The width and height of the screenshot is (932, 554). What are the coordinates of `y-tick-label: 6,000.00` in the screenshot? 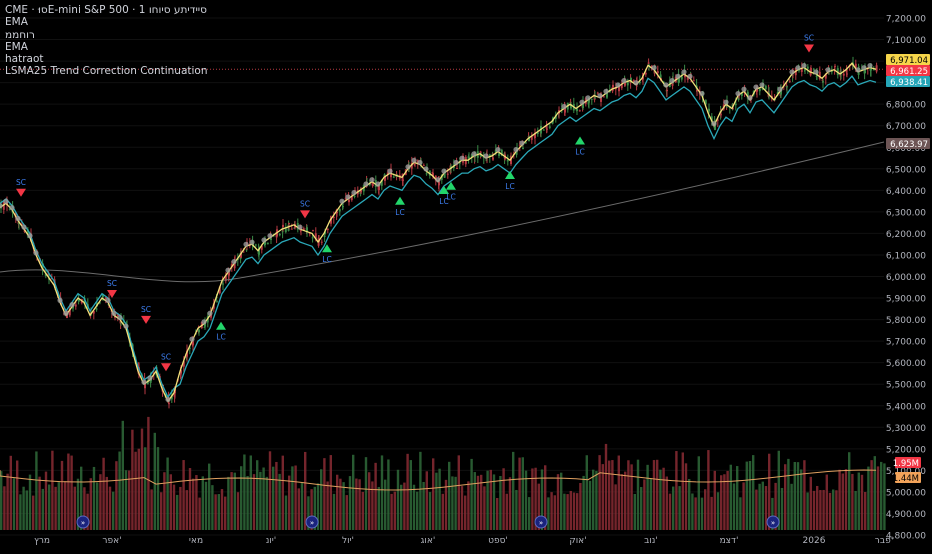 It's located at (906, 278).